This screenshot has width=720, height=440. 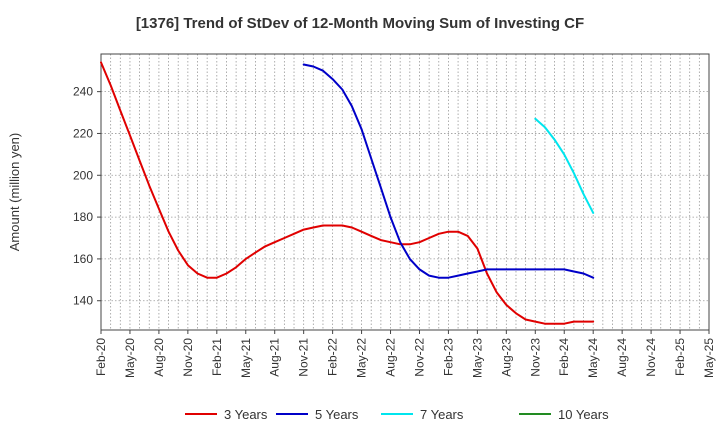 What do you see at coordinates (14, 192) in the screenshot?
I see `y-axis-label: Amount (million yen)` at bounding box center [14, 192].